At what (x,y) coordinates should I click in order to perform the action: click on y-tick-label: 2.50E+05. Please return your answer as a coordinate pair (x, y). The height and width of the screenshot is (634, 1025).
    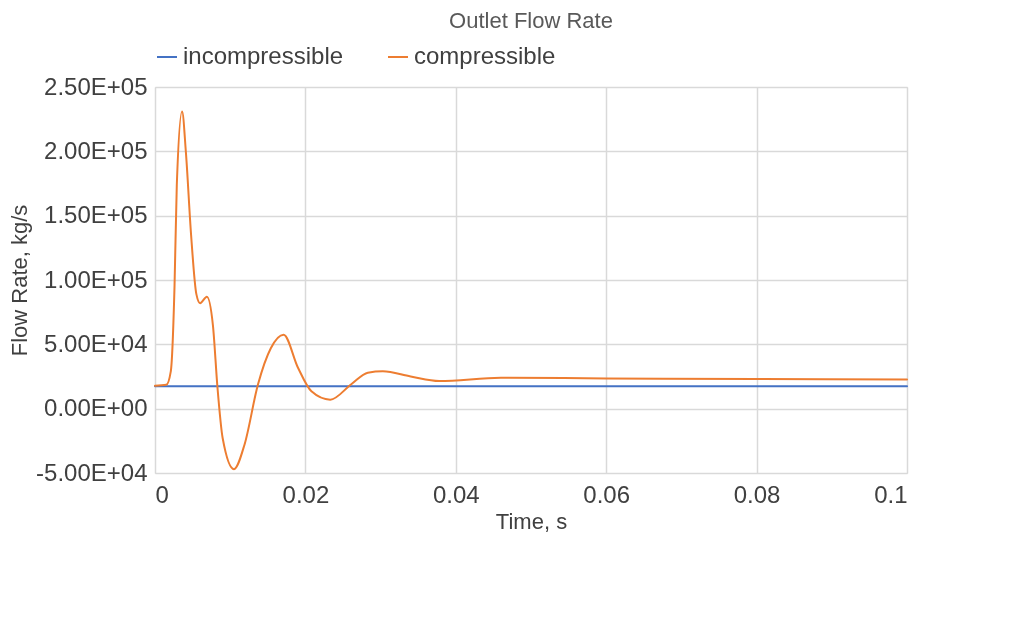
    Looking at the image, I should click on (96, 86).